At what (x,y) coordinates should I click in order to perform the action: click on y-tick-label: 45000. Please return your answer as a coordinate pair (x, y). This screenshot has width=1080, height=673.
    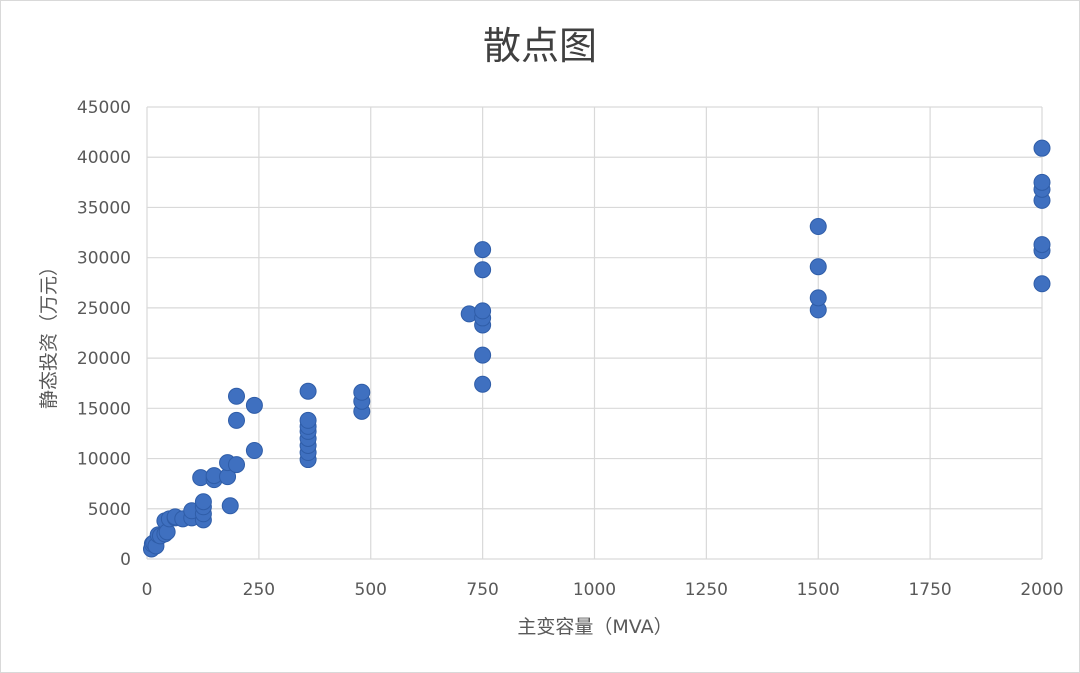
    Looking at the image, I should click on (104, 108).